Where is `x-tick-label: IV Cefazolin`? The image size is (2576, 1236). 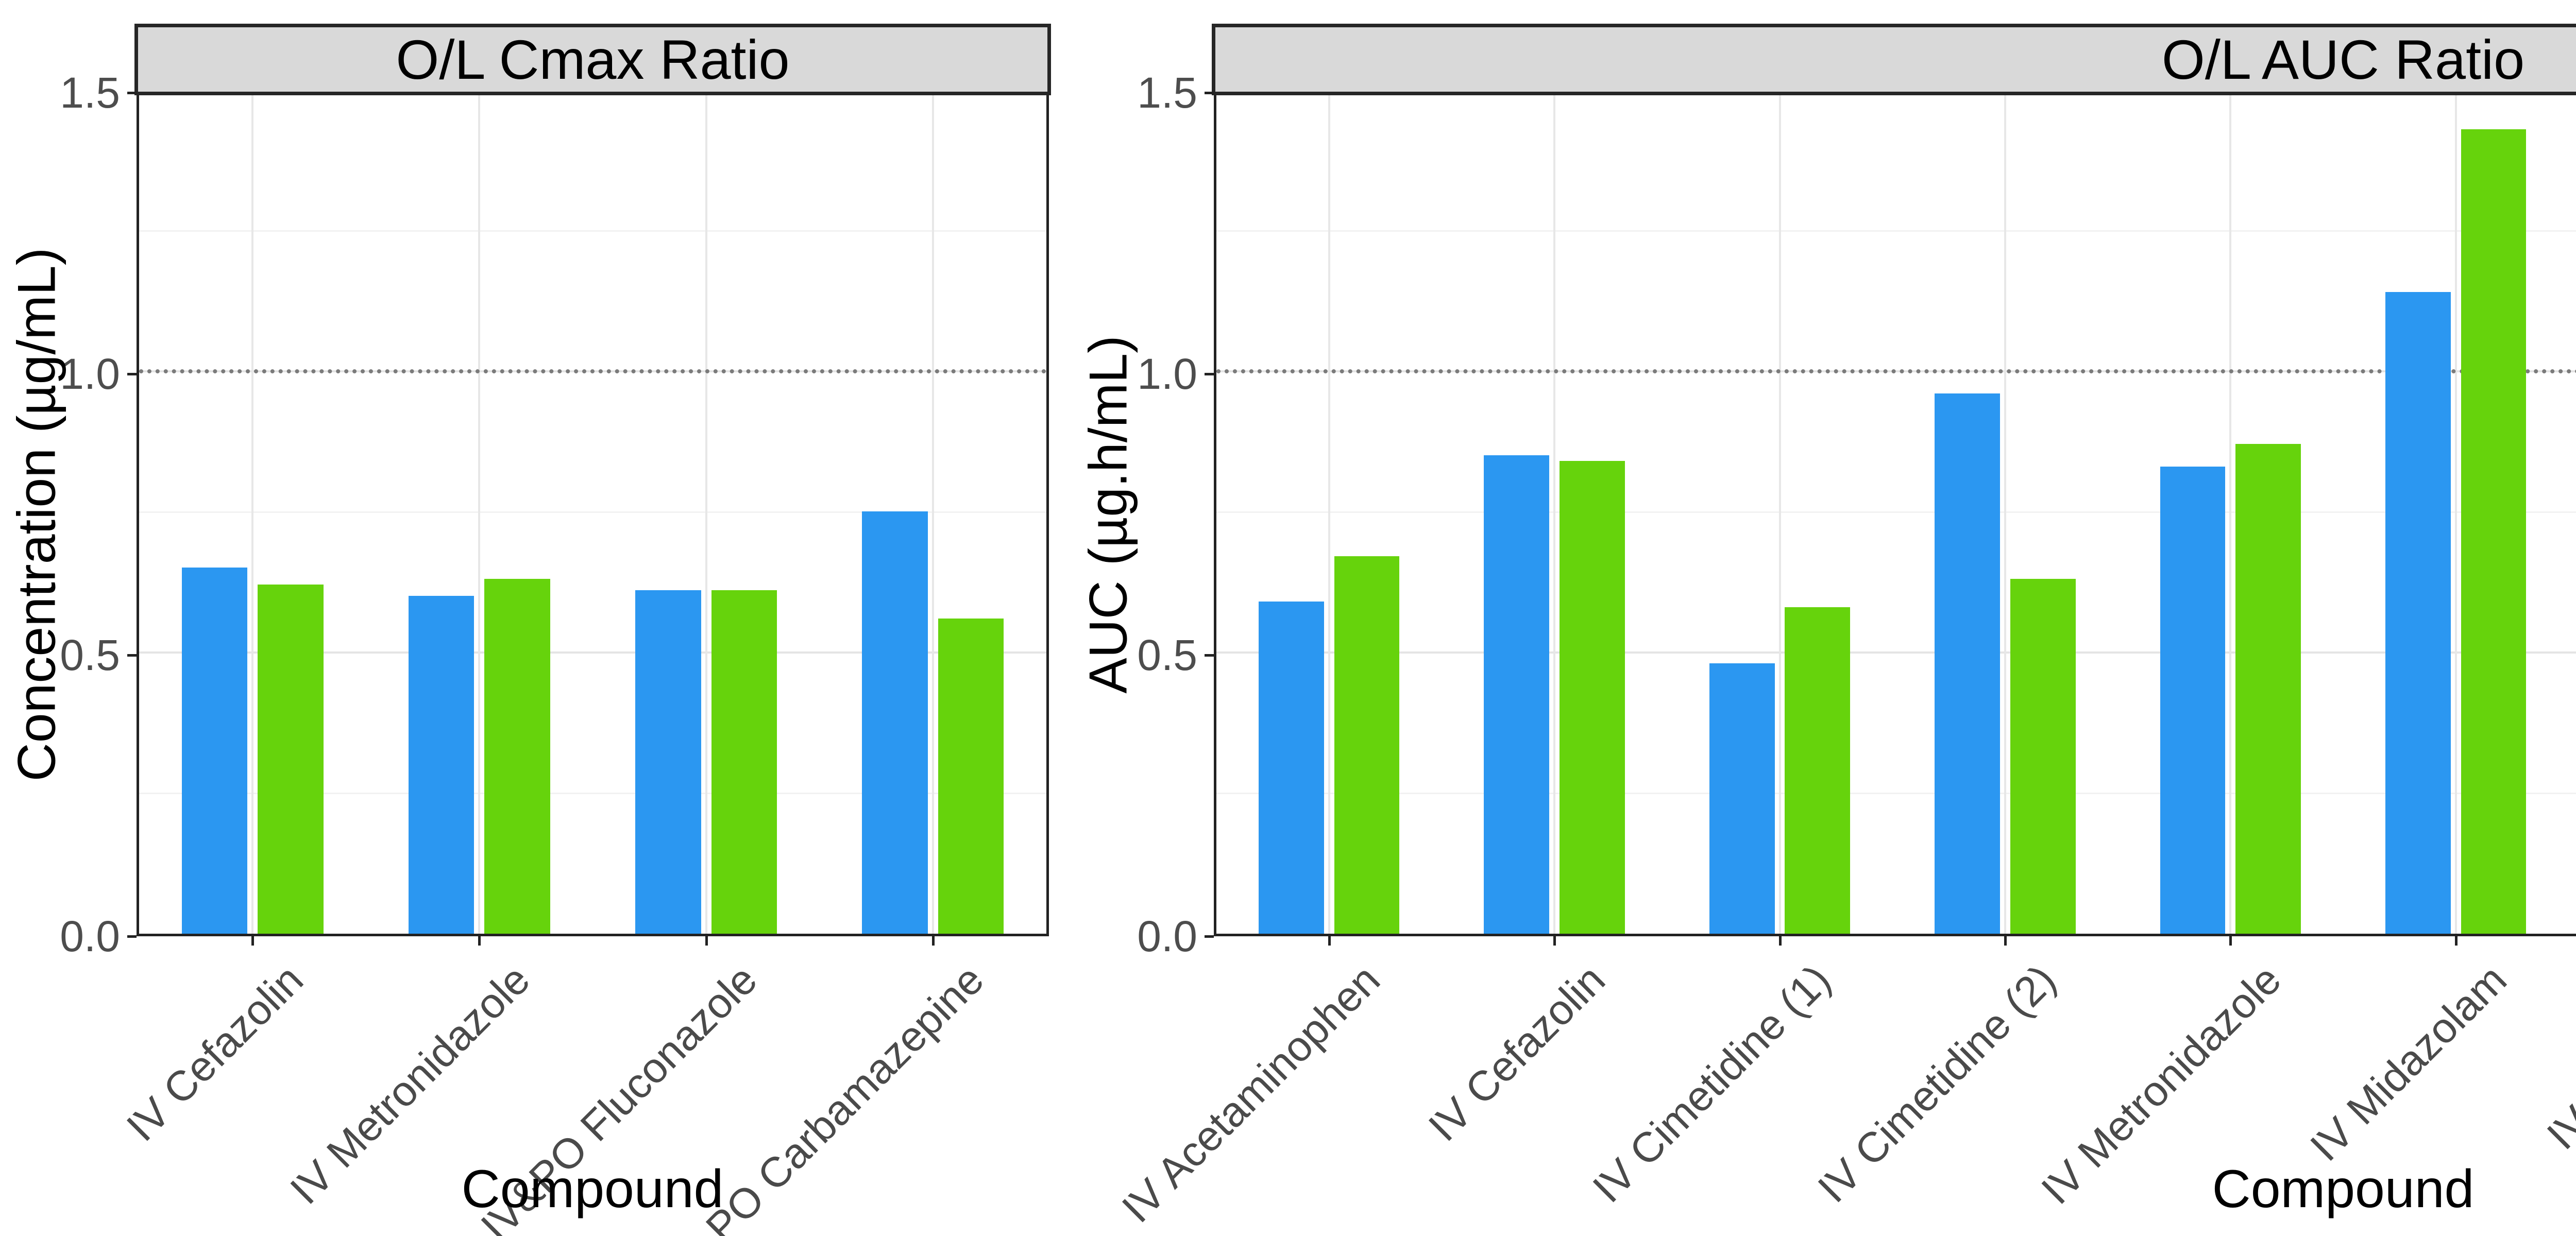 x-tick-label: IV Cefazolin is located at coordinates (214, 1053).